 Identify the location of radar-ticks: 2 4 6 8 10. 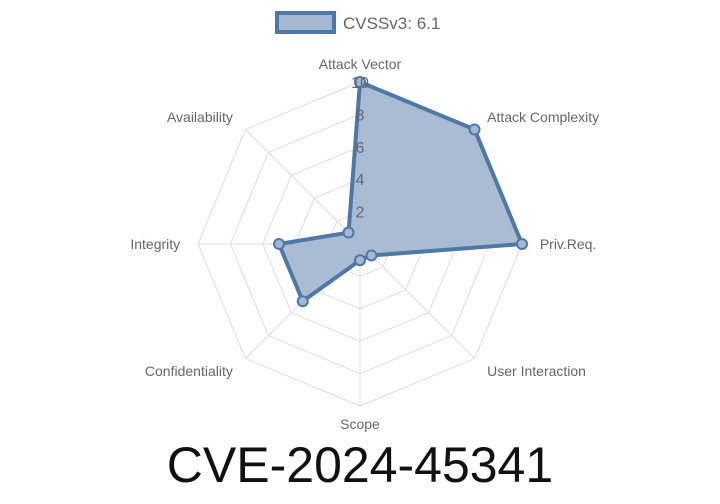
(360, 148).